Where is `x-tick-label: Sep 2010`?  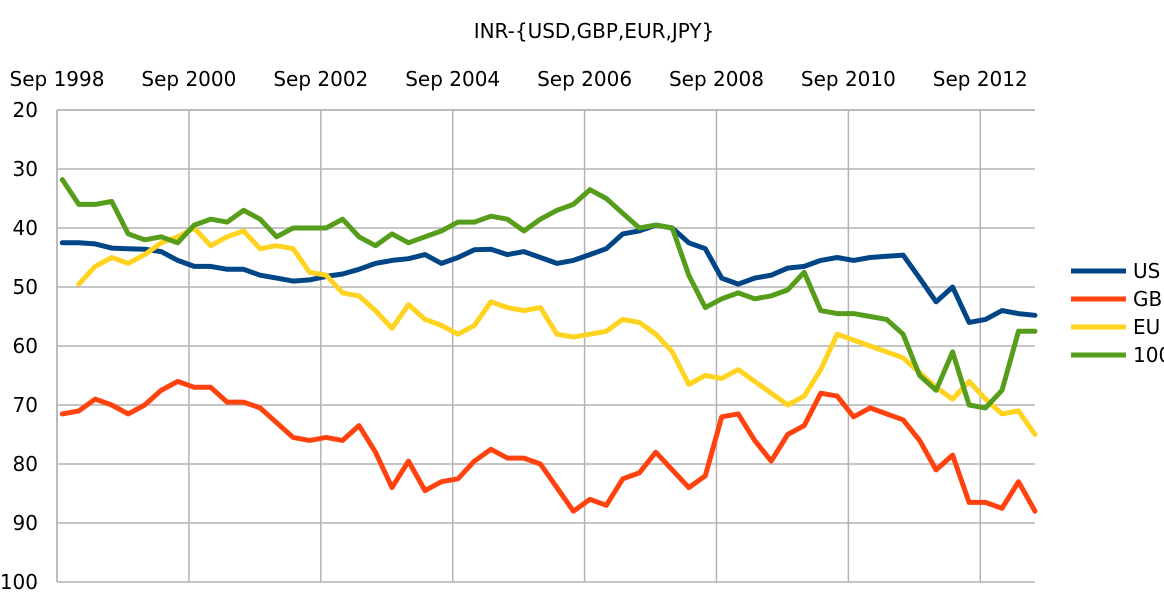 x-tick-label: Sep 2010 is located at coordinates (848, 79).